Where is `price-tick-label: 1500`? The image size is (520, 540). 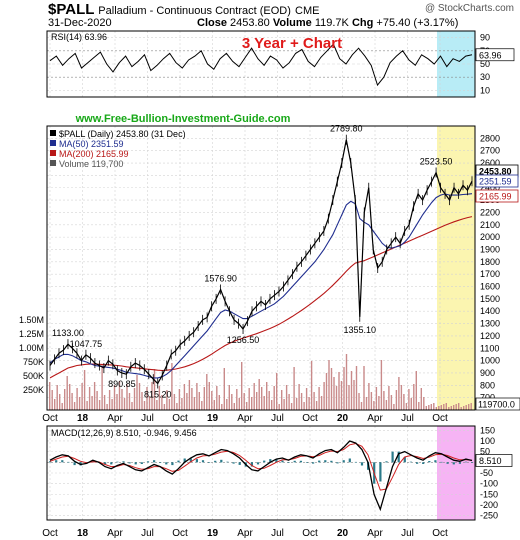 price-tick-label: 1500 is located at coordinates (490, 299).